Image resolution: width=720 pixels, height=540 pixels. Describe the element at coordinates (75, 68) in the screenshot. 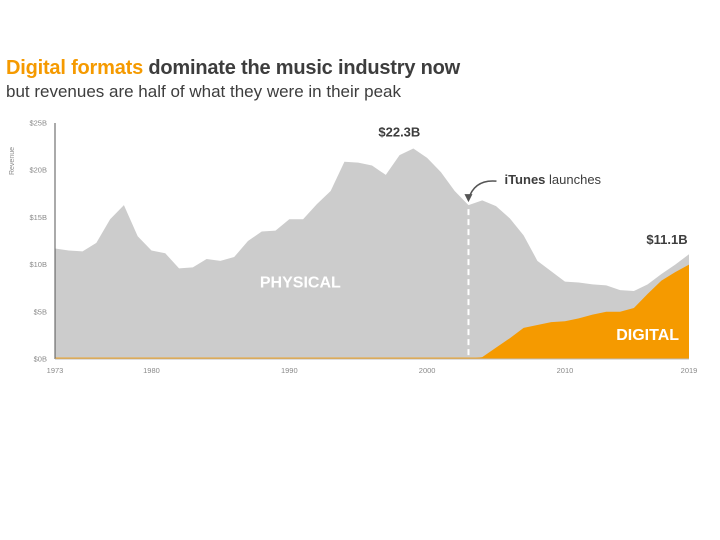

I see `chart-title-accent: Digital formats` at that location.